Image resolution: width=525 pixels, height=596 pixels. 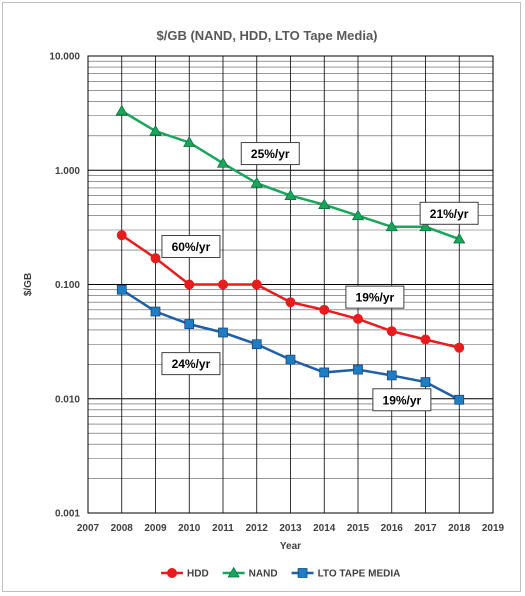 I want to click on legend-label-nand: NAND, so click(x=263, y=574).